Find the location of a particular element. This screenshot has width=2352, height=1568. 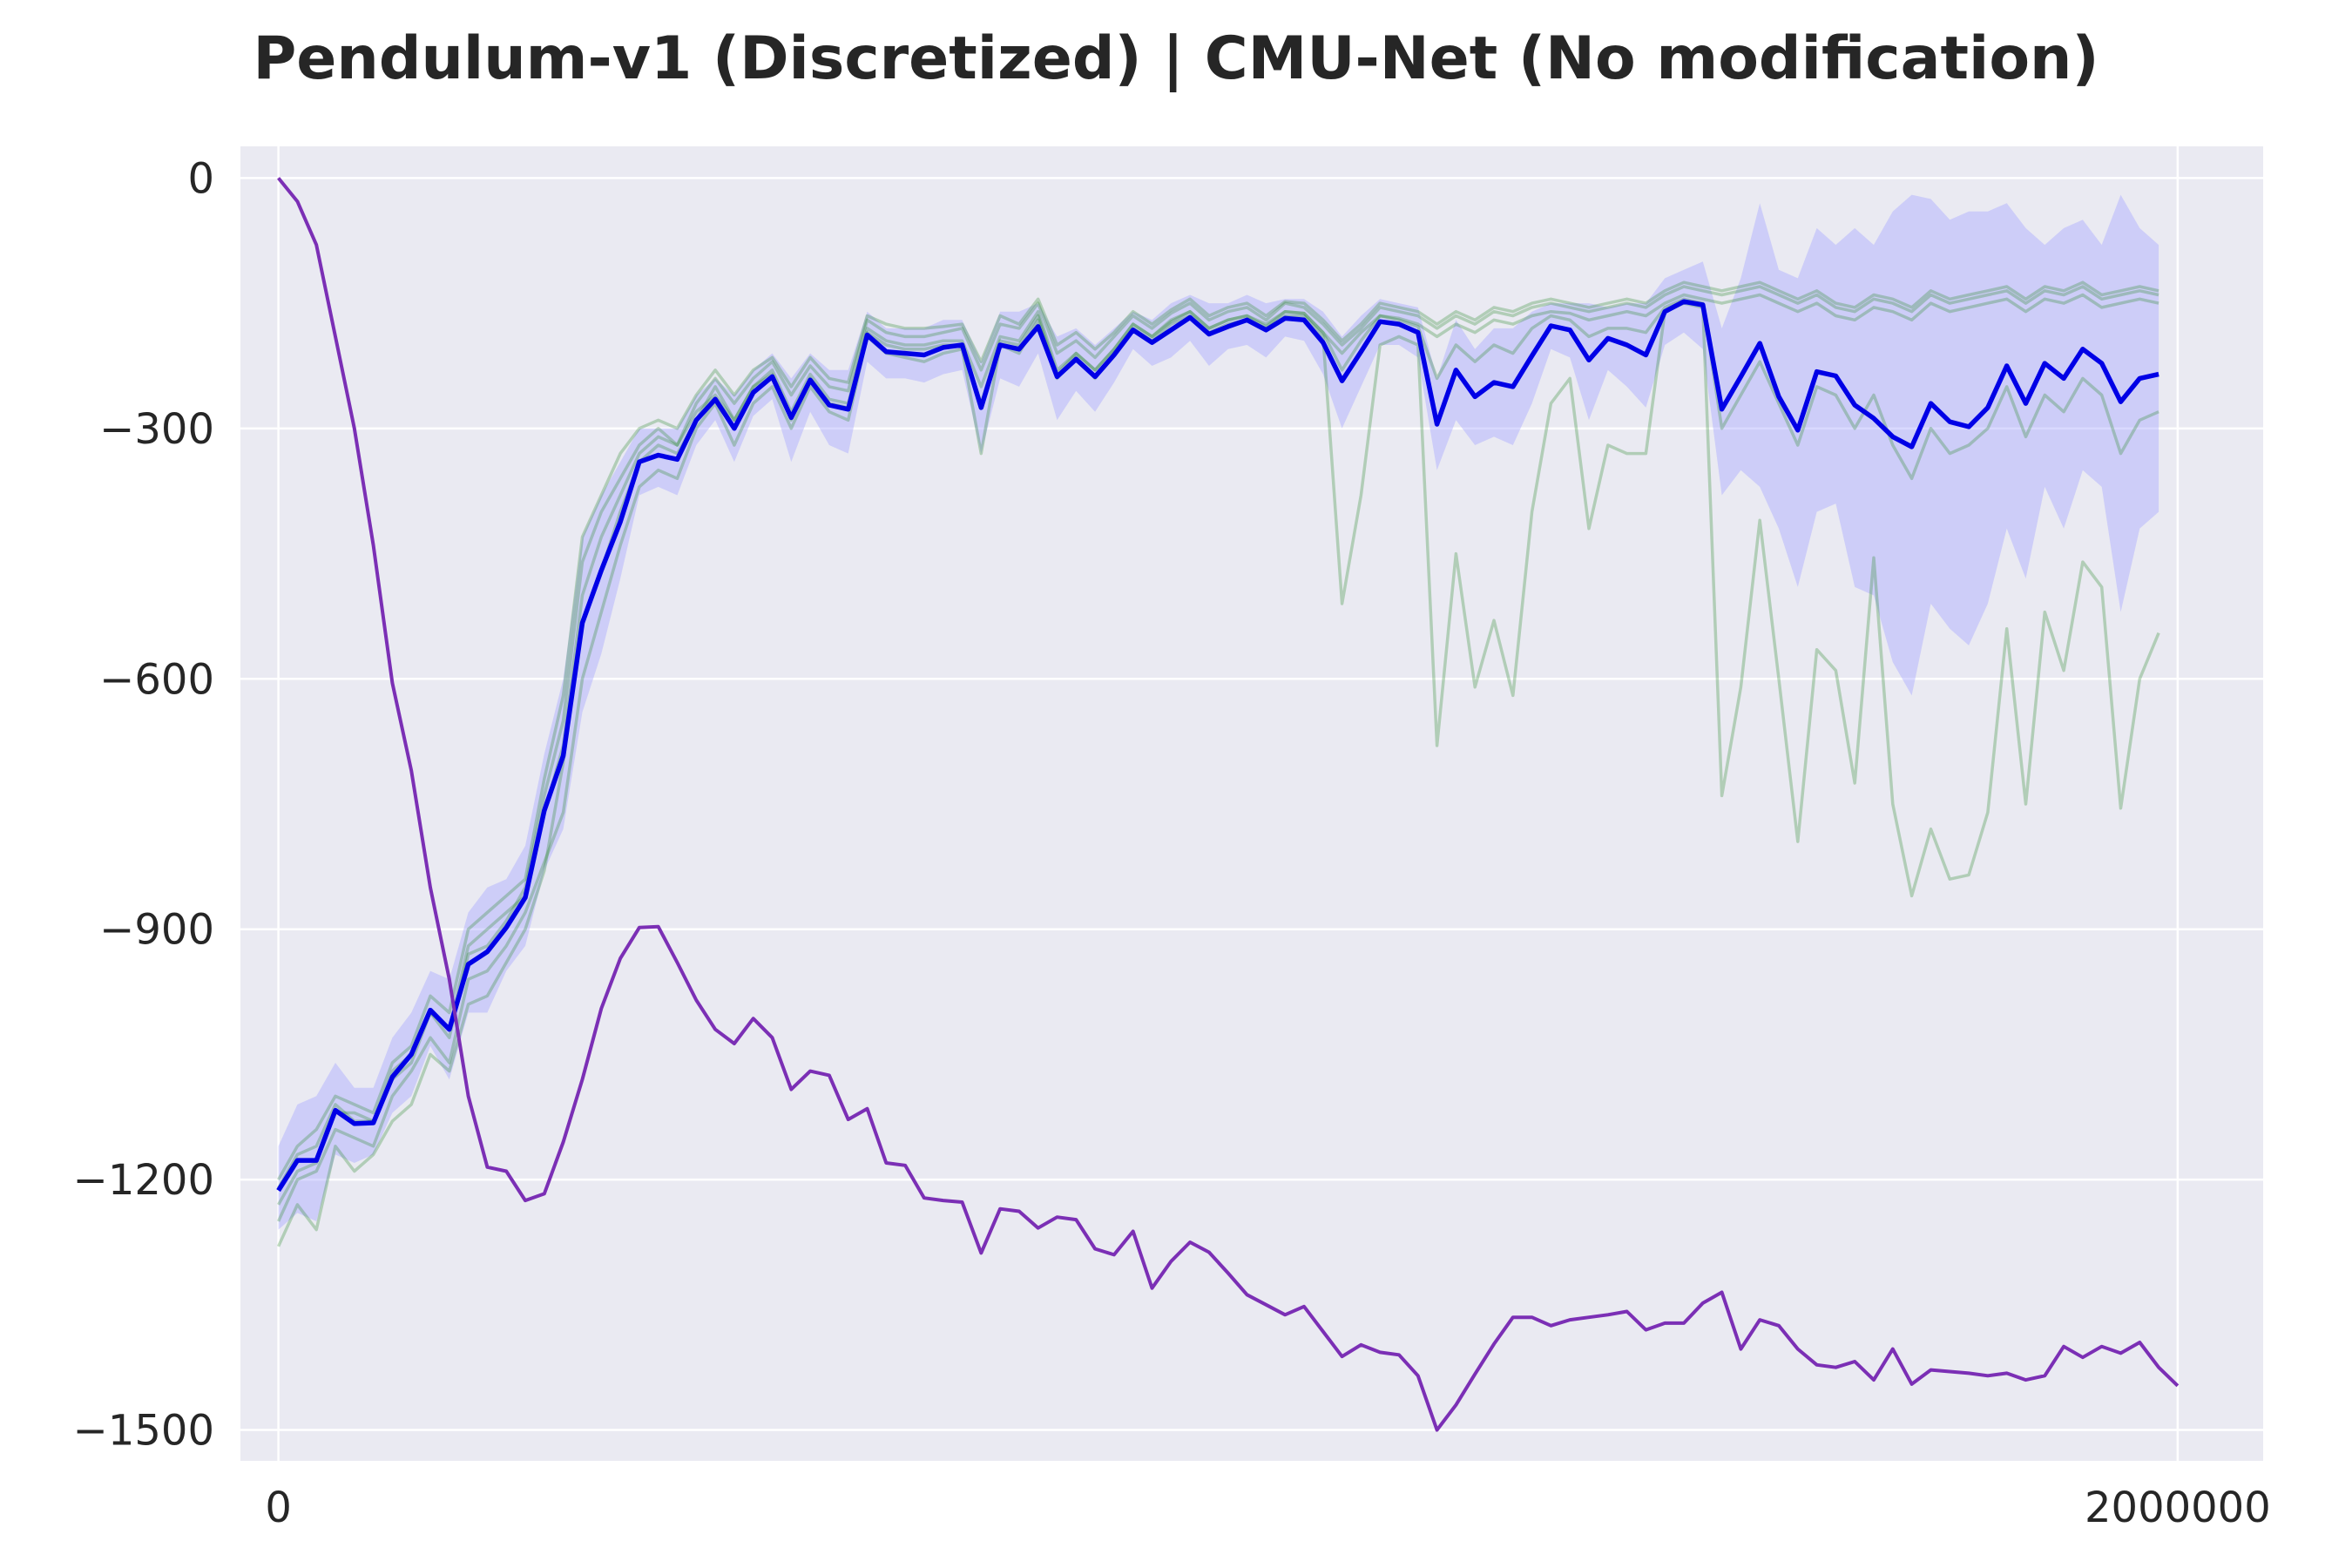

x-tick-label: 2000000 is located at coordinates (2178, 1508).